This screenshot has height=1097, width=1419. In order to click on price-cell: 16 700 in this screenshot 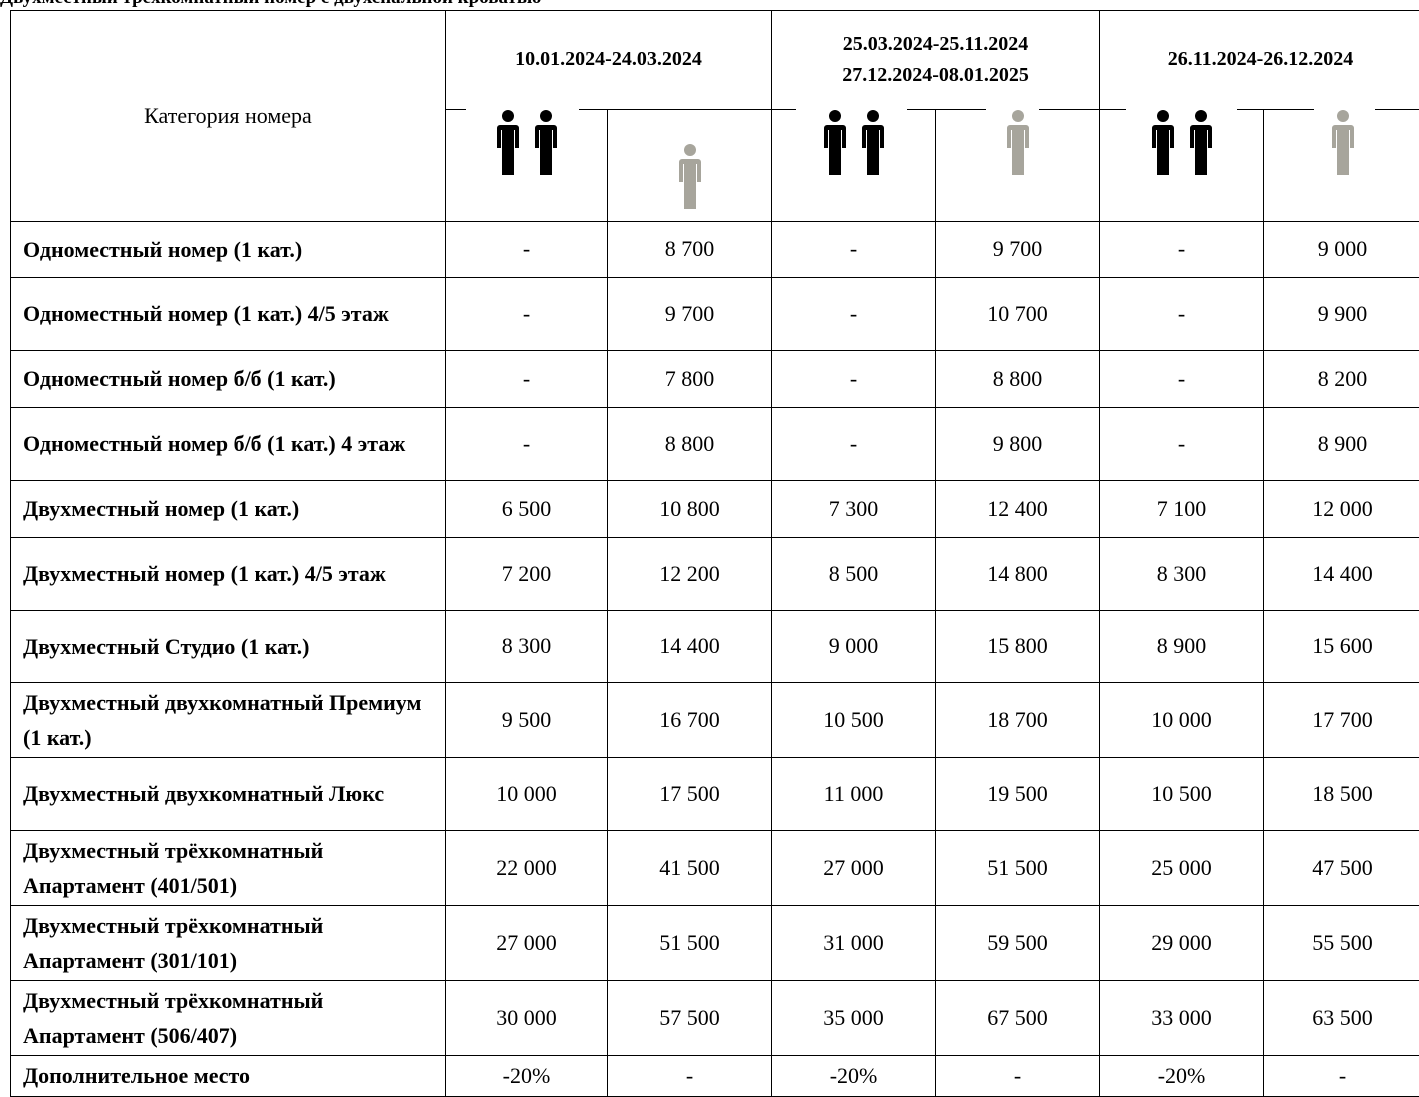, I will do `click(690, 719)`.